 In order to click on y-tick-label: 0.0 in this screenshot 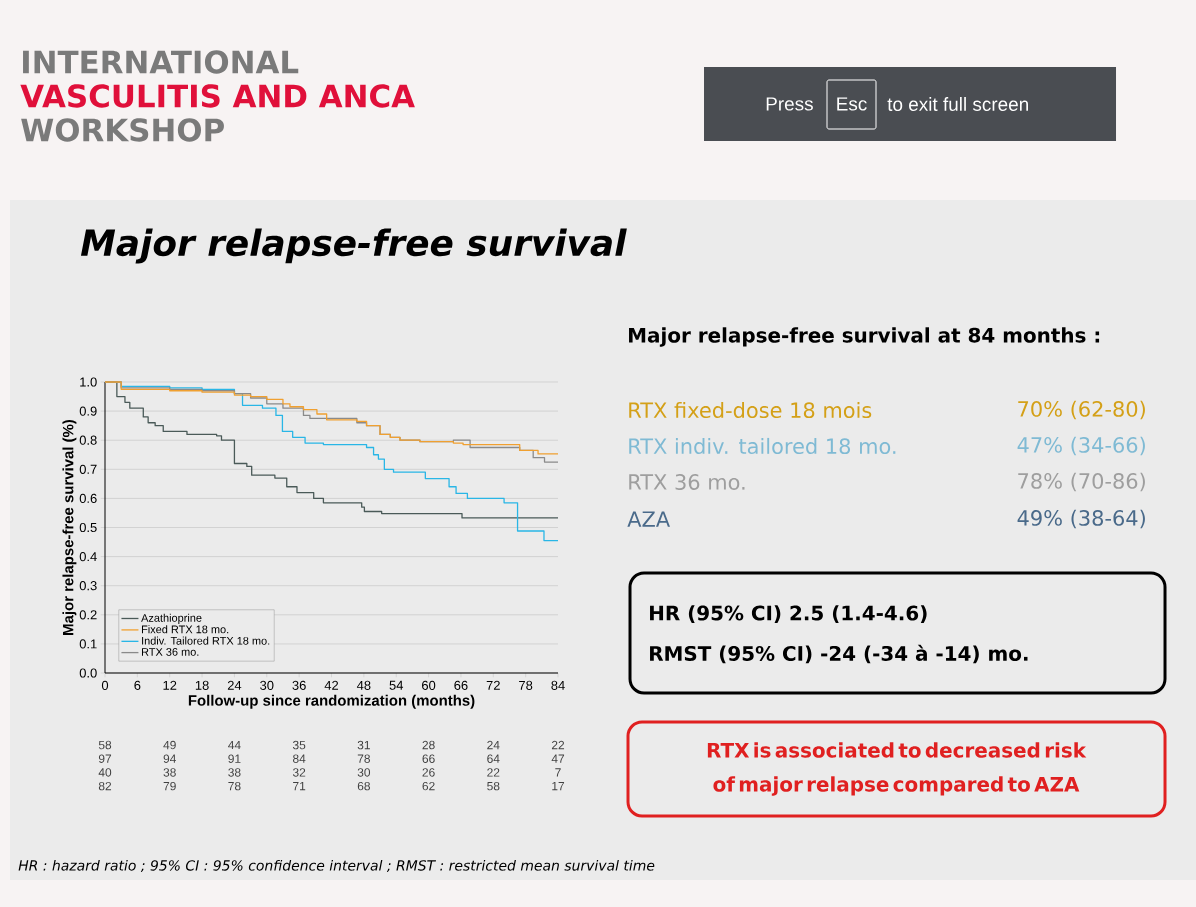, I will do `click(88, 673)`.